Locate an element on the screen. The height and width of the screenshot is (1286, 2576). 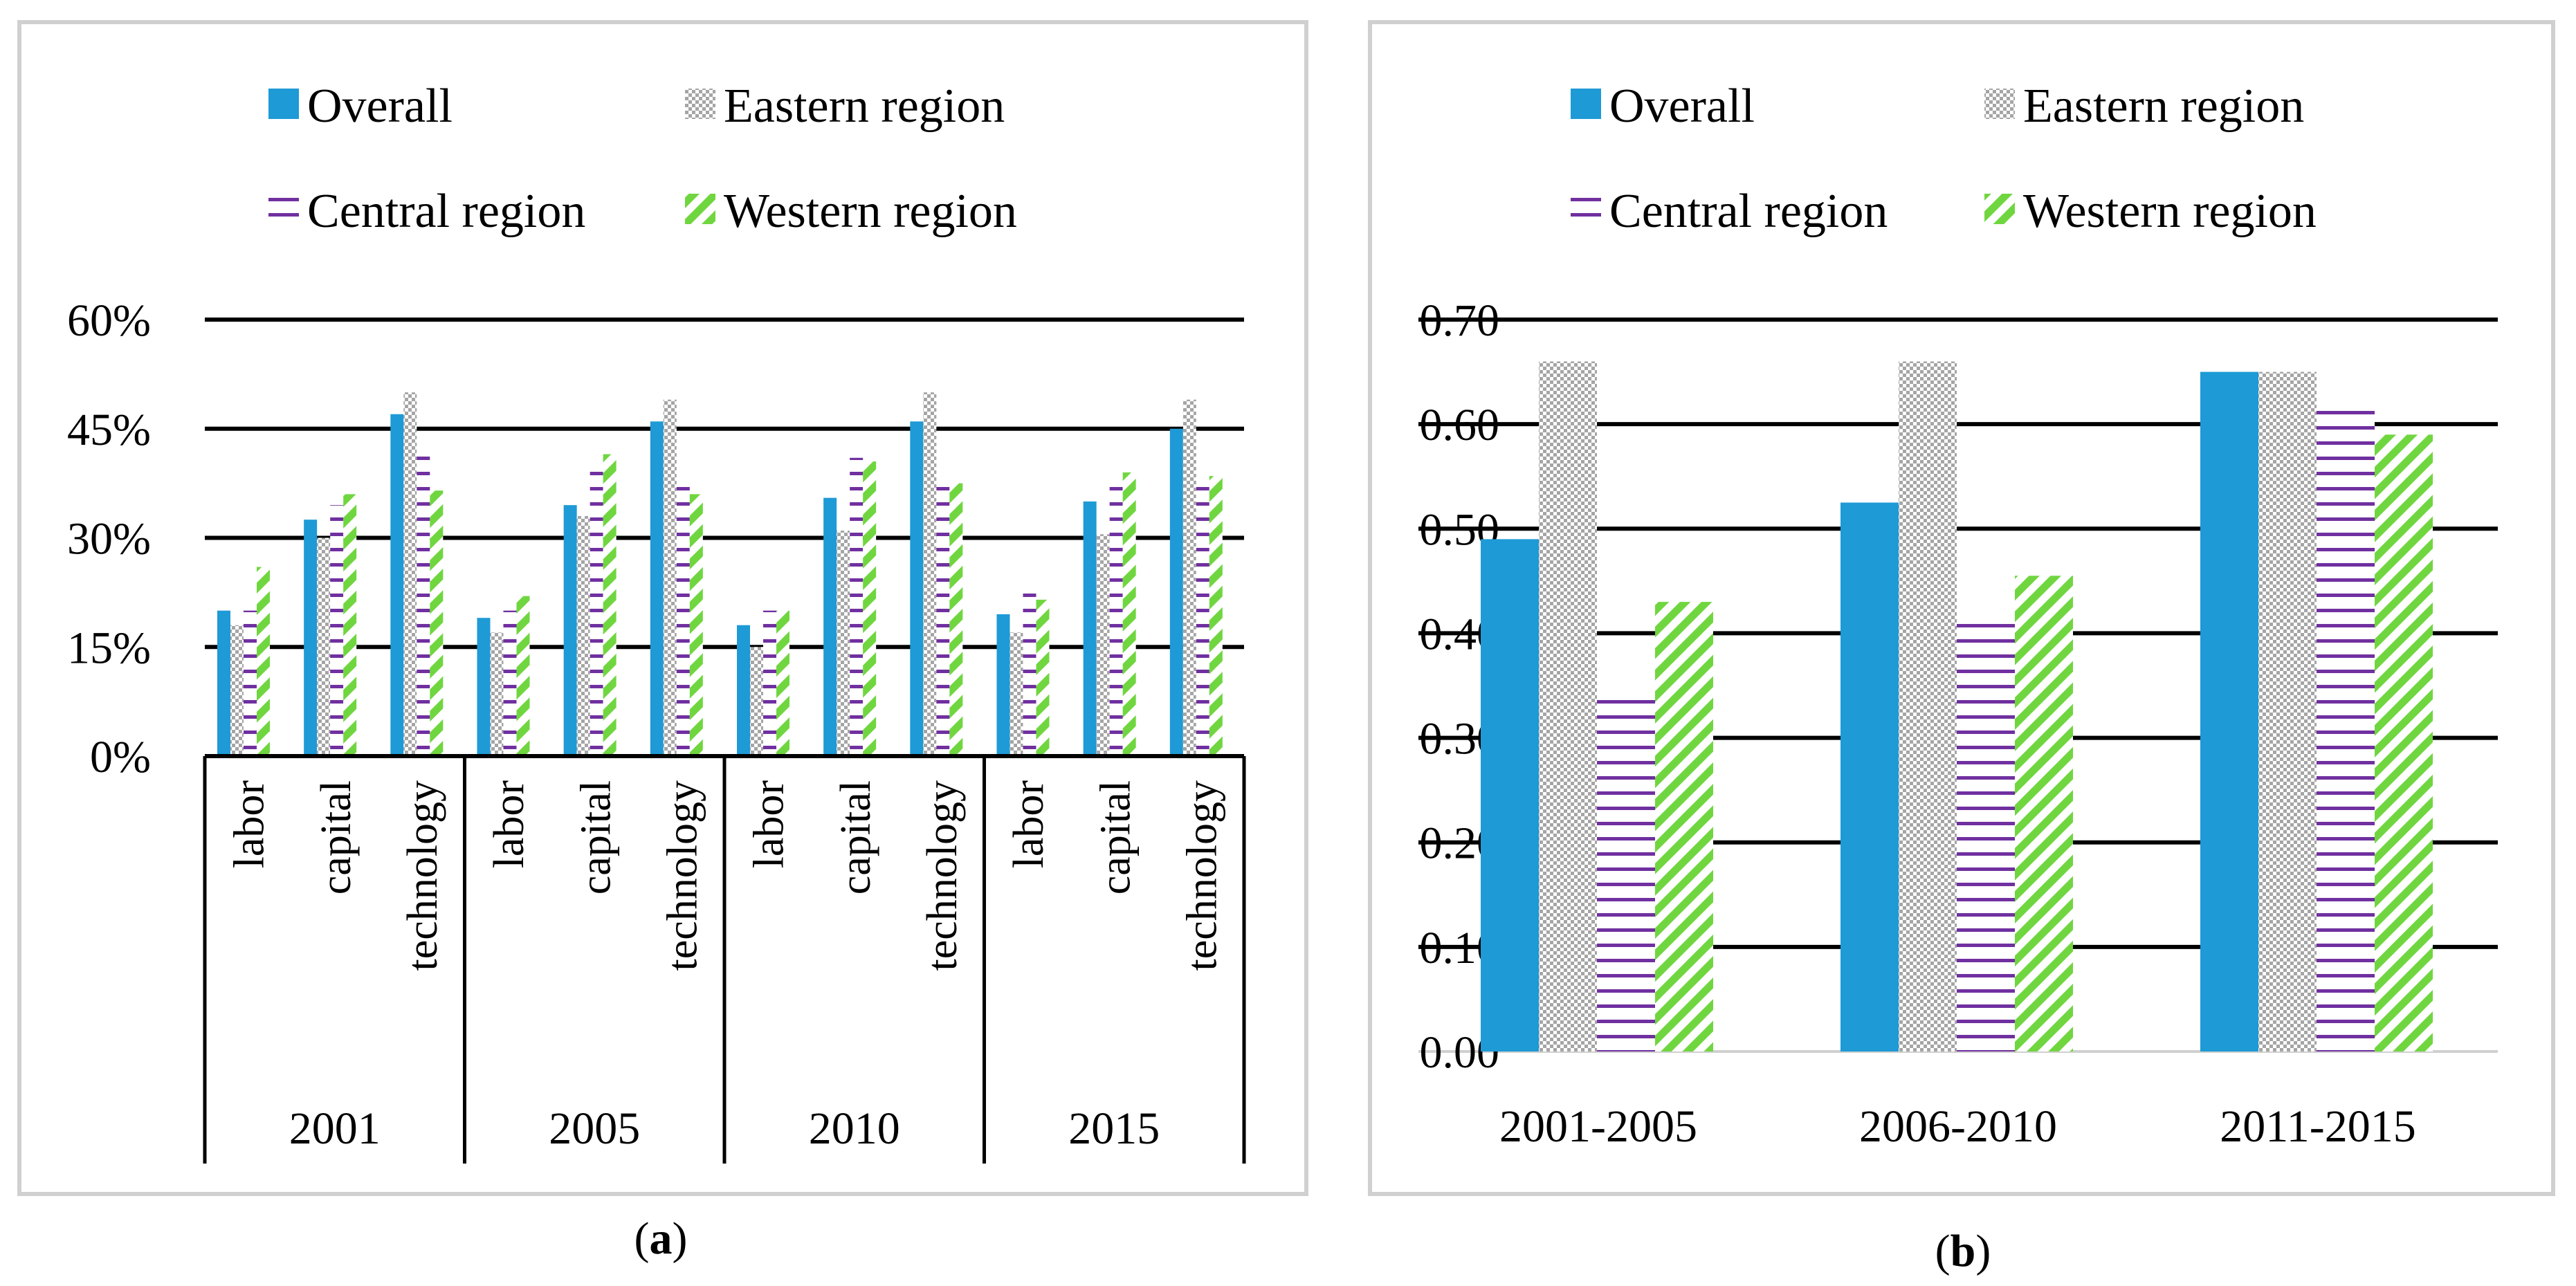
bar-overall-2006-2010 is located at coordinates (1870, 776).